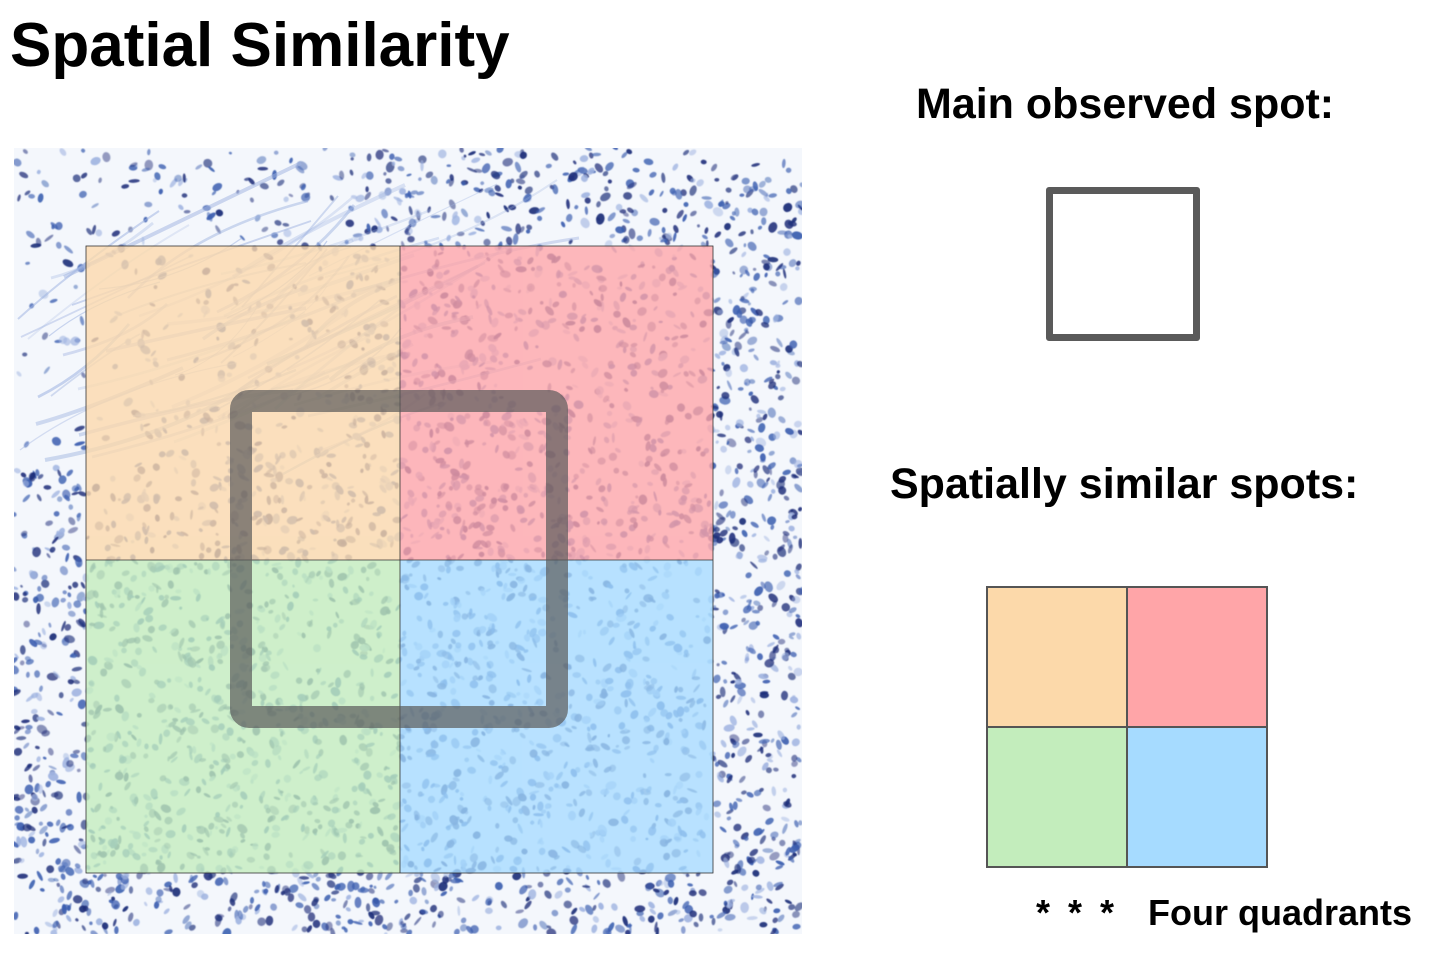 The image size is (1440, 960). I want to click on legend-cell-bottom-left, so click(1057, 797).